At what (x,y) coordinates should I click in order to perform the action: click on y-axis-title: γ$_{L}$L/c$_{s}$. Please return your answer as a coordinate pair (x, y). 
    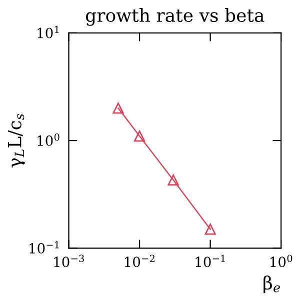
    Looking at the image, I should click on (16, 141).